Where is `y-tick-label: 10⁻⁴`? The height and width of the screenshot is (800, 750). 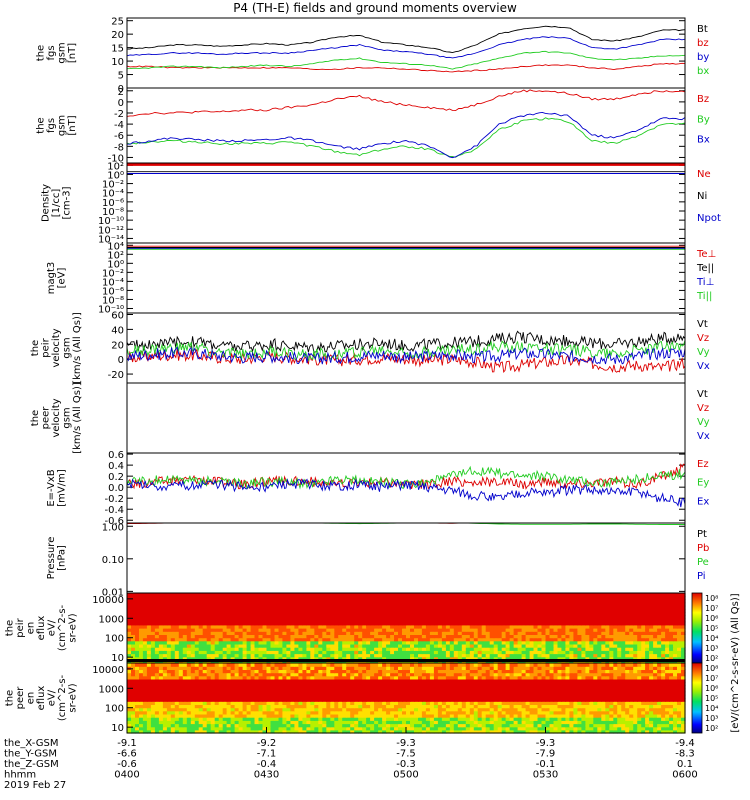
y-tick-label: 10⁻⁴ is located at coordinates (113, 282).